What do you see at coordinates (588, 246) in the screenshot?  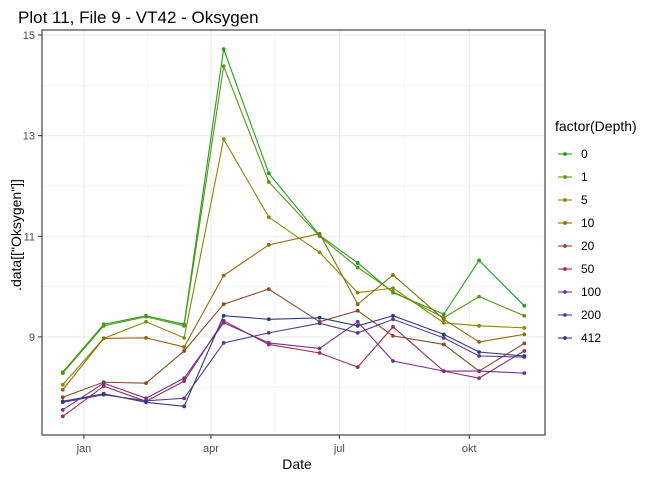 I see `legend-label-20: 20` at bounding box center [588, 246].